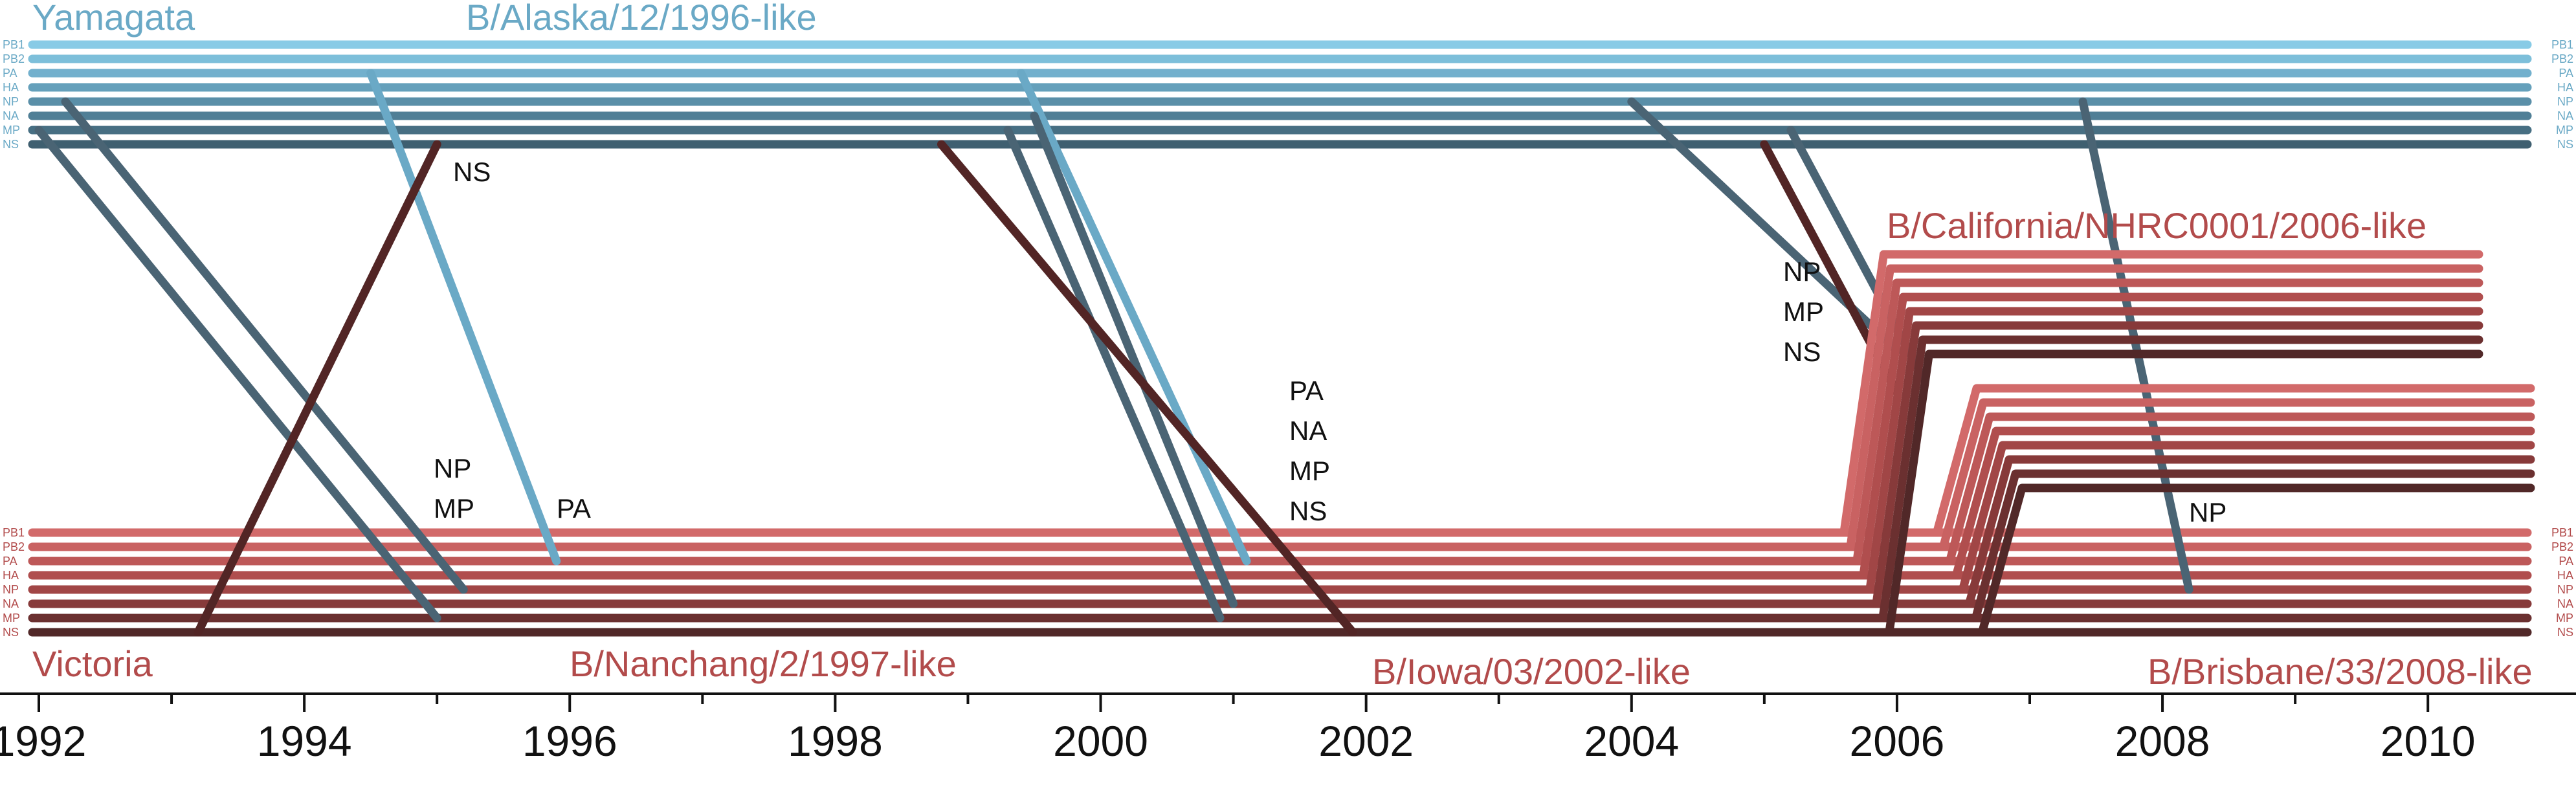 Image resolution: width=2576 pixels, height=785 pixels. Describe the element at coordinates (1288, 728) in the screenshot. I see `time-axis: 1992 1994 1996 1998 2000 2002 2004 2006 2008 2010` at that location.